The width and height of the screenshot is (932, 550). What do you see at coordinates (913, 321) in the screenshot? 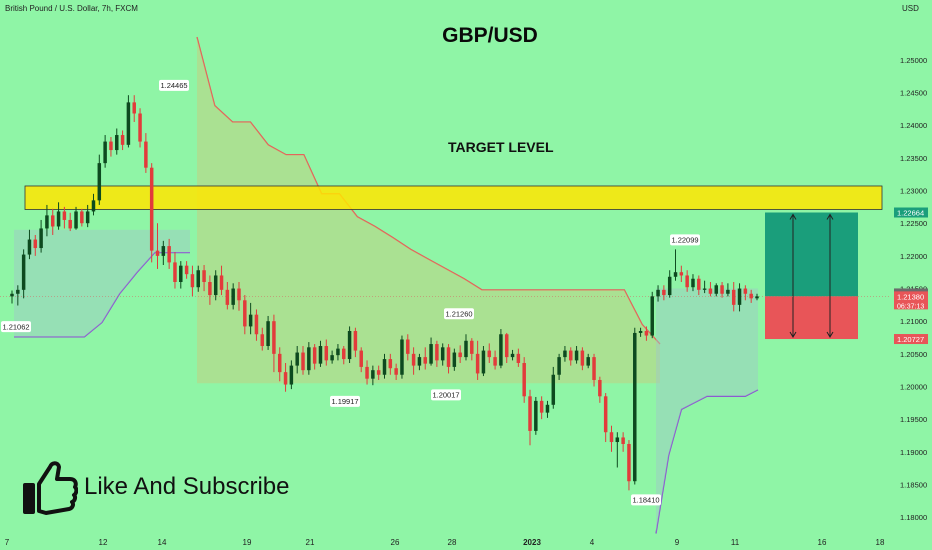
I see `y-tick-label: 1.21000` at bounding box center [913, 321].